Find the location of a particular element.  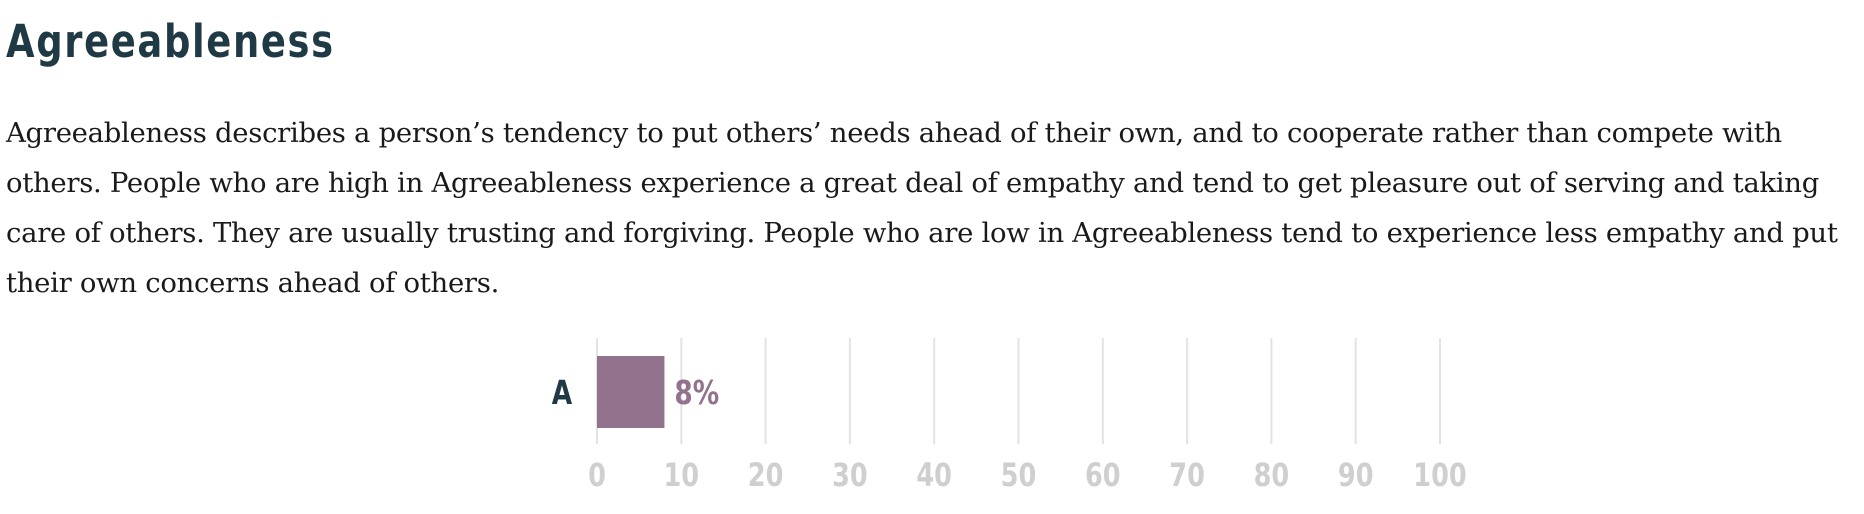

x-tick-label: 10 is located at coordinates (681, 475).